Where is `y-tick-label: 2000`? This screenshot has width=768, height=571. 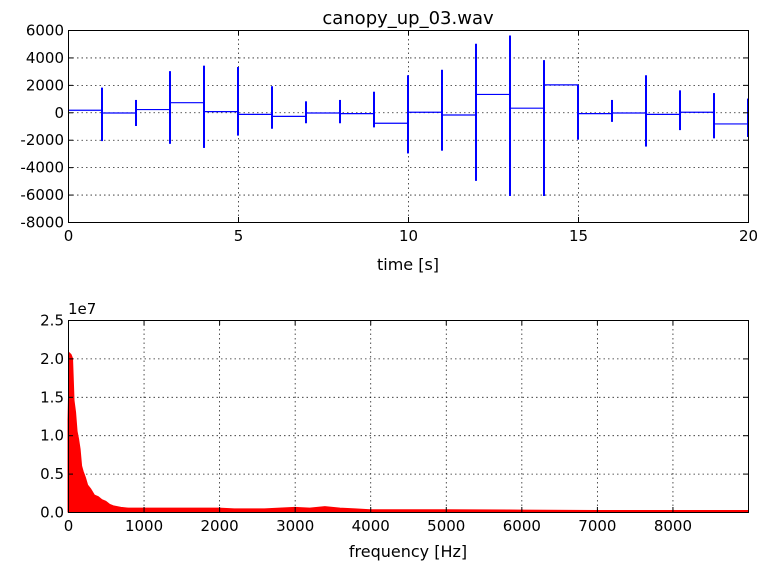
y-tick-label: 2000 is located at coordinates (45, 85).